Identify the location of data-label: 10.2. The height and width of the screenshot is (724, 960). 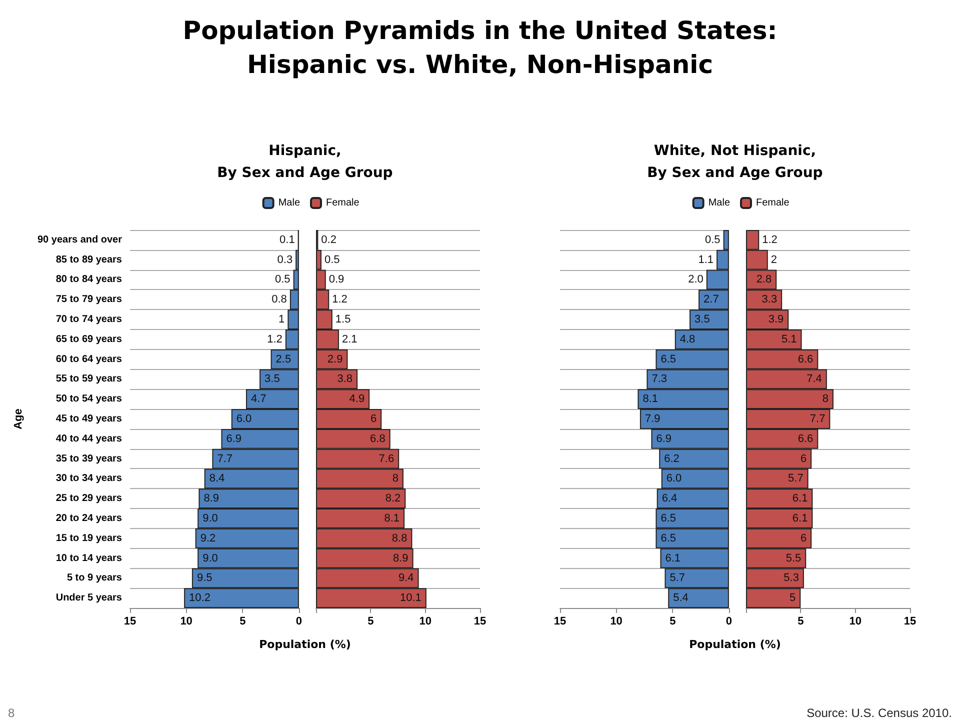
(199, 598).